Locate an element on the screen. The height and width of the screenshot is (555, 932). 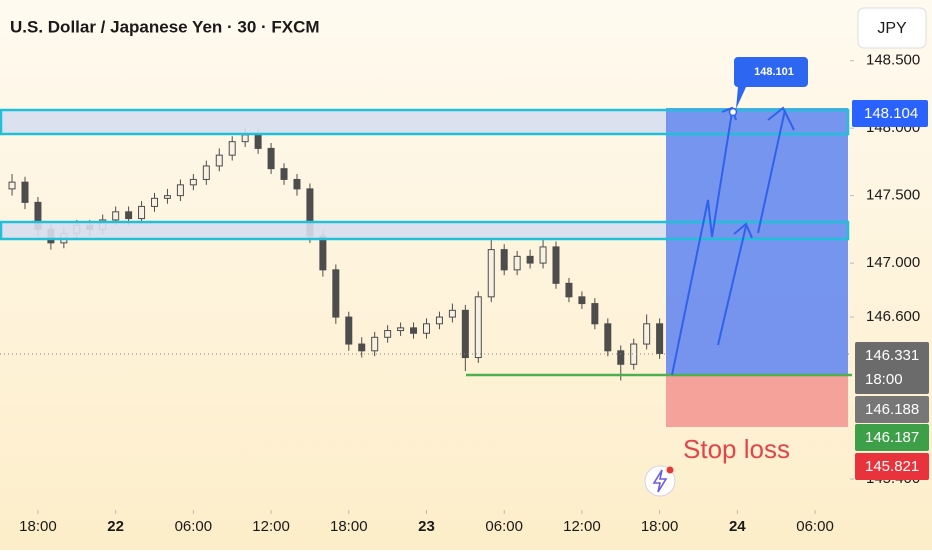
target-area is located at coordinates (757, 241).